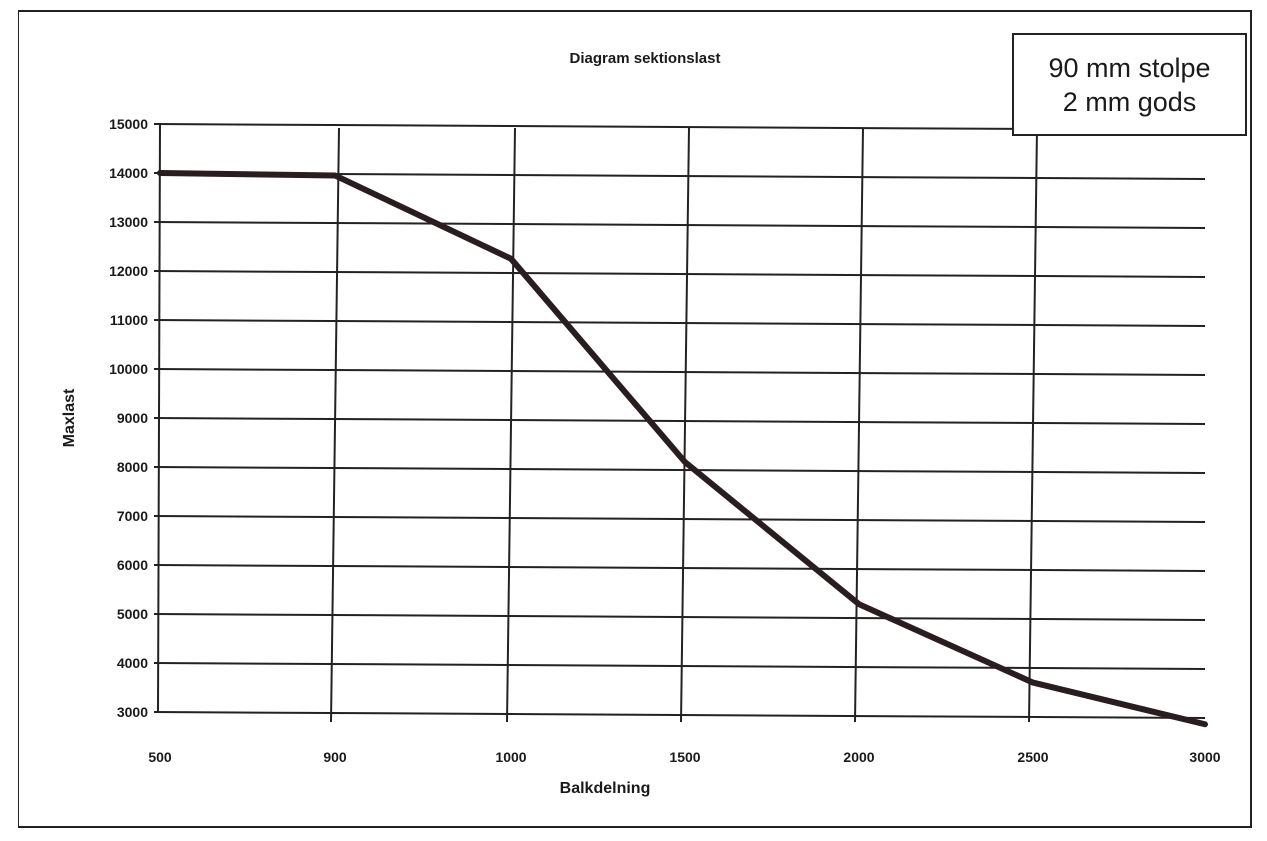  Describe the element at coordinates (132, 565) in the screenshot. I see `y-tick-label: 6000` at that location.